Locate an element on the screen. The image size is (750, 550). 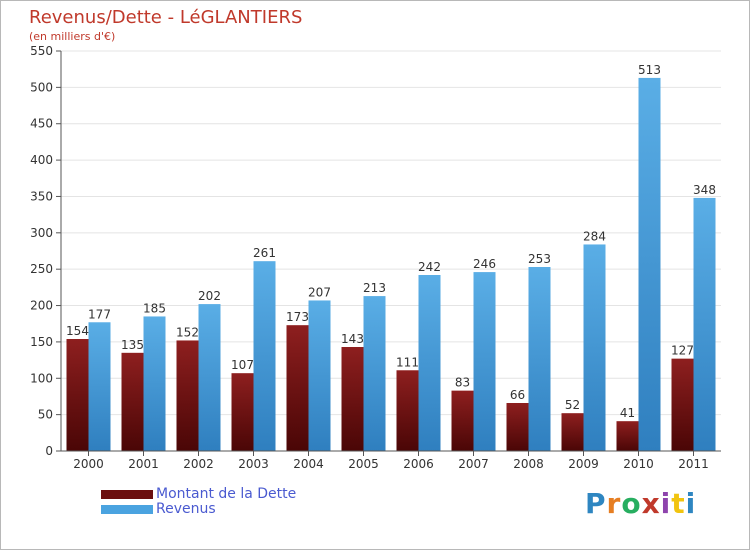
x-tick-label: 2009 is located at coordinates (583, 464).